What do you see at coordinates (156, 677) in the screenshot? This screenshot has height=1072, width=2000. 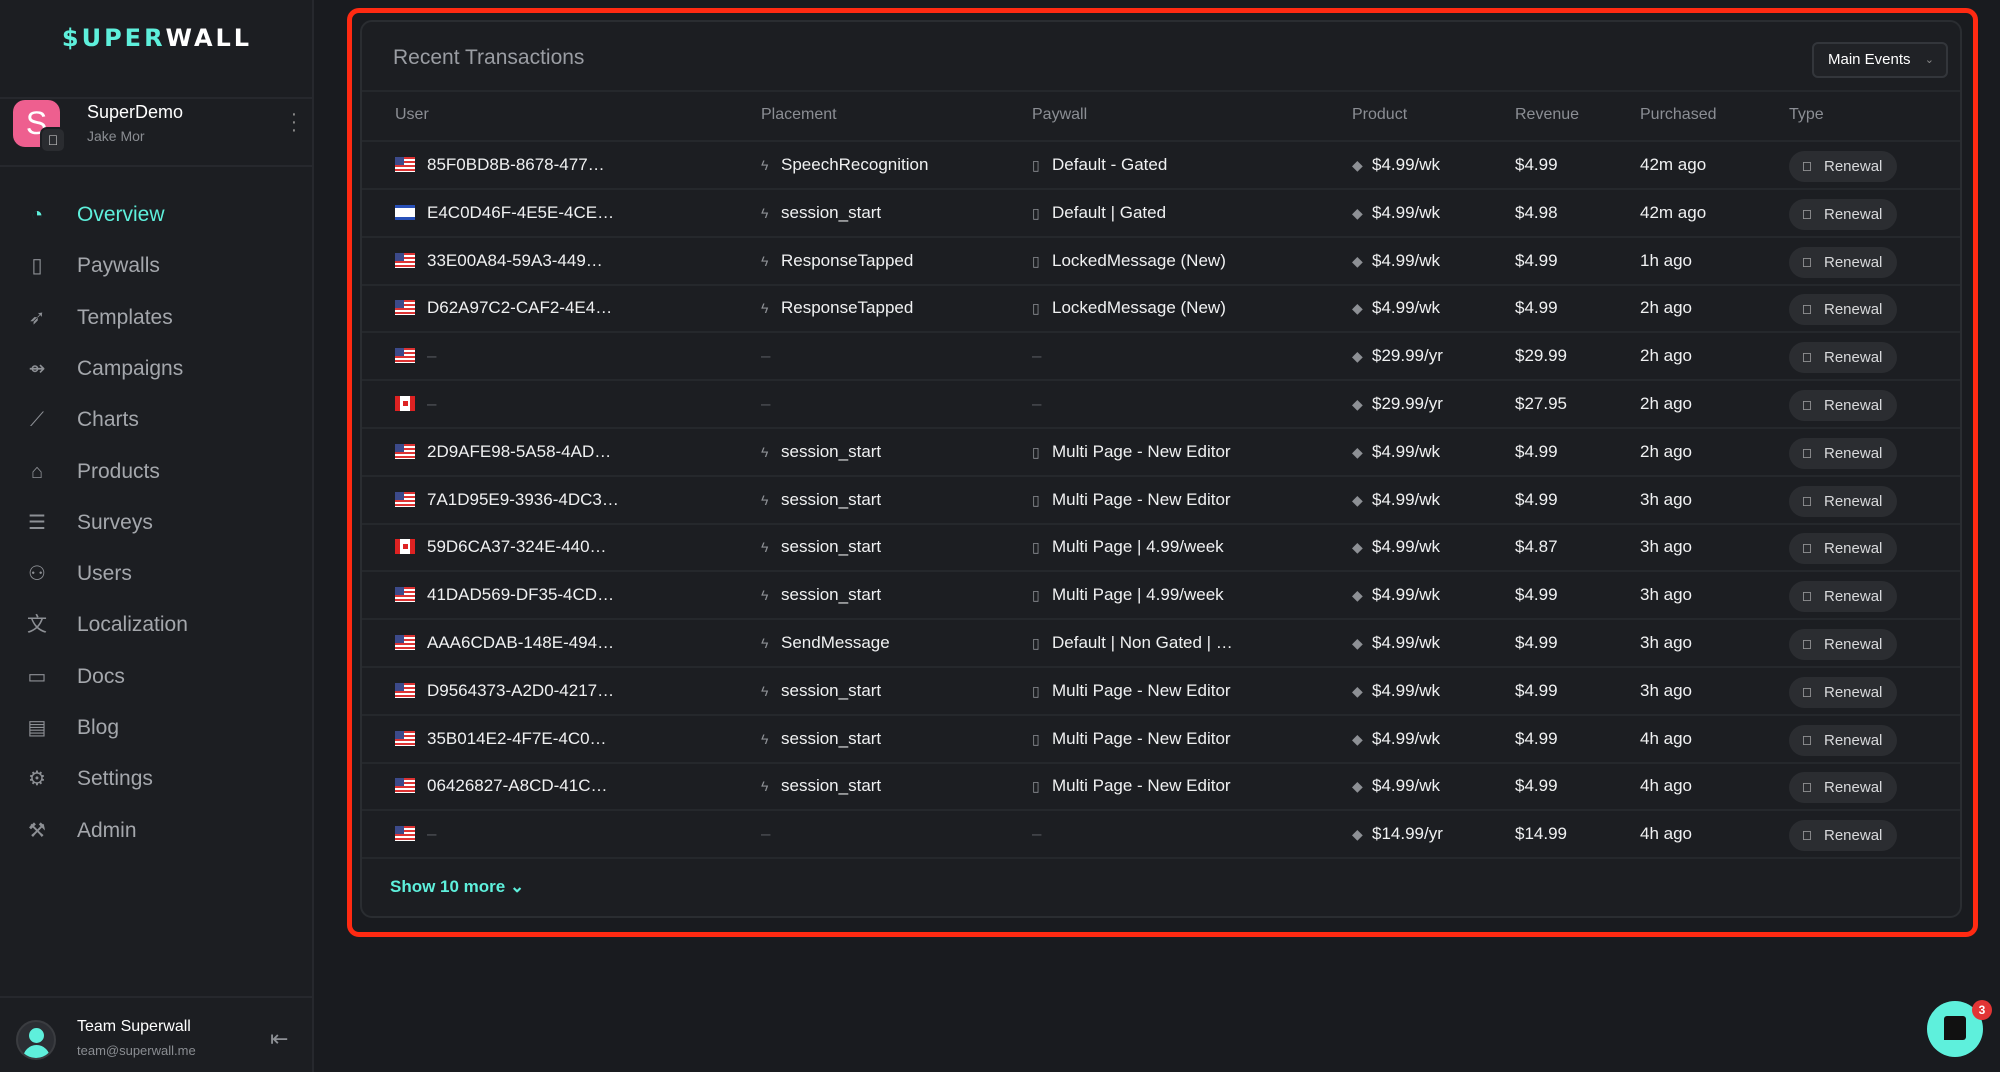 I see `sidebar-item-docs: ▭ Docs` at bounding box center [156, 677].